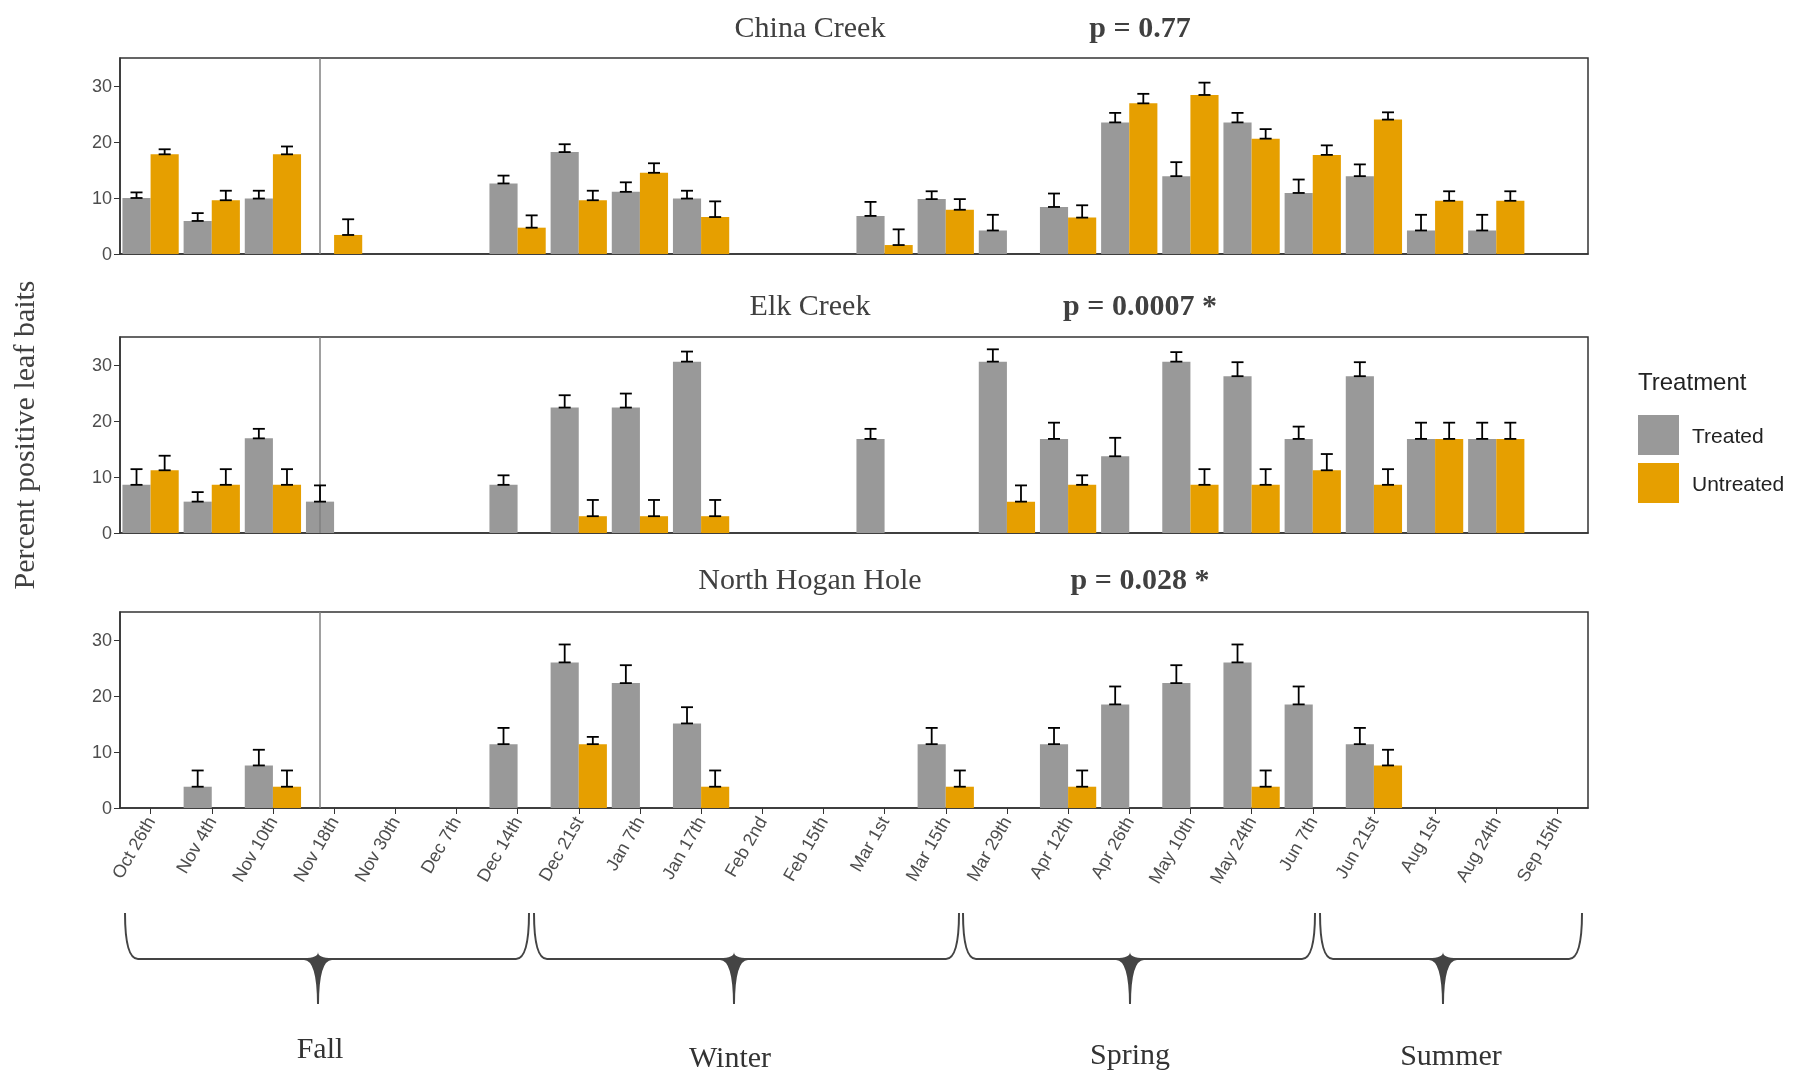 The image size is (1818, 1075). I want to click on y-axis-title: Percent positive leaf baits, so click(23, 435).